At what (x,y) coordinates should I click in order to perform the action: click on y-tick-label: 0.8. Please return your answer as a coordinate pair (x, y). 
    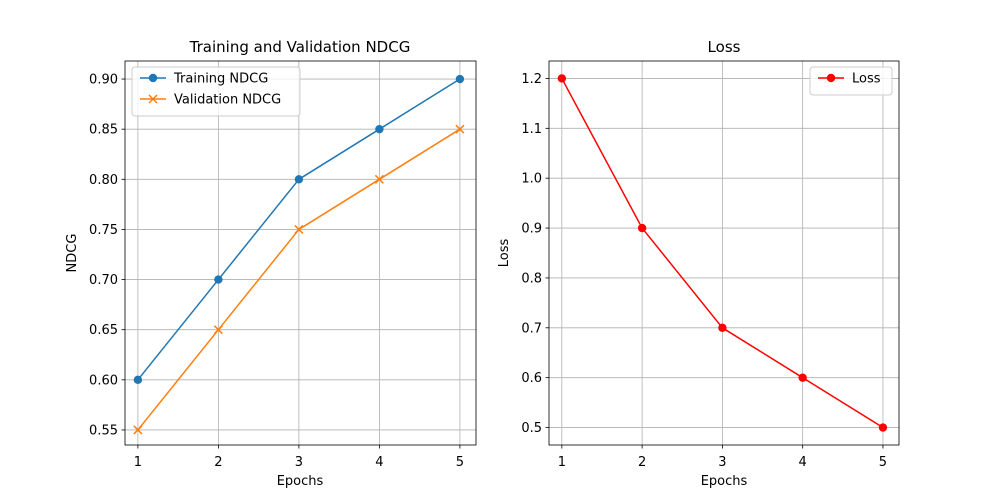
    Looking at the image, I should click on (531, 278).